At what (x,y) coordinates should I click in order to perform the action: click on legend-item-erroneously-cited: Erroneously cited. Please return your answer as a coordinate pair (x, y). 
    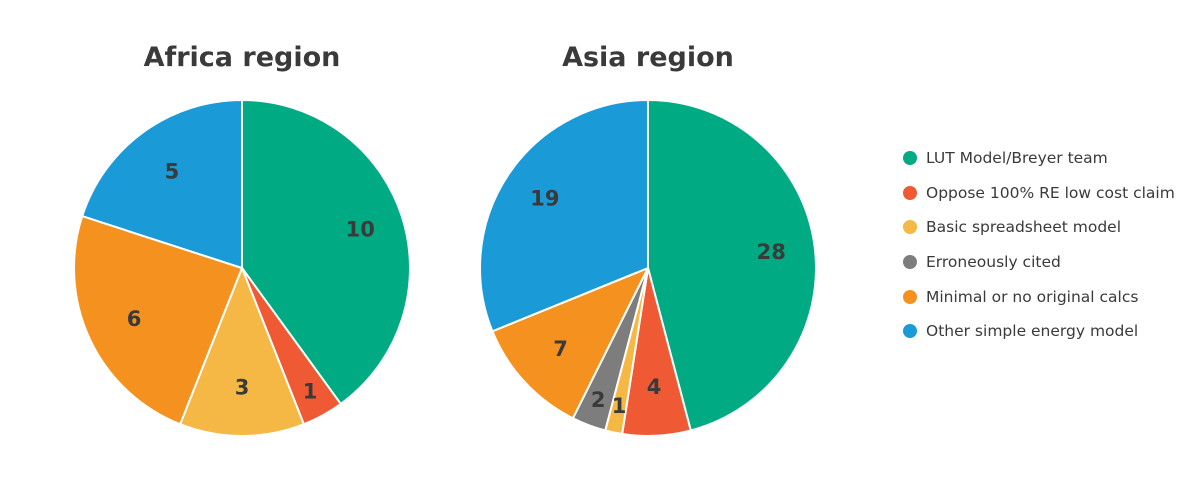
    Looking at the image, I should click on (1048, 262).